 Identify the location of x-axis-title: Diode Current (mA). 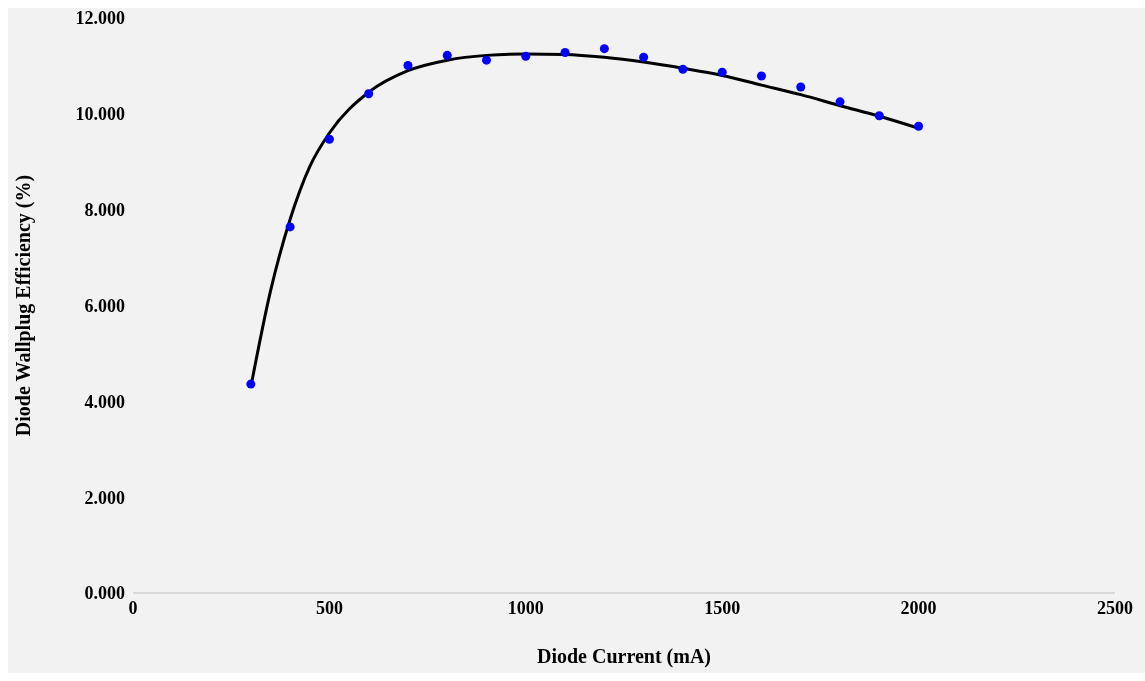
(624, 656).